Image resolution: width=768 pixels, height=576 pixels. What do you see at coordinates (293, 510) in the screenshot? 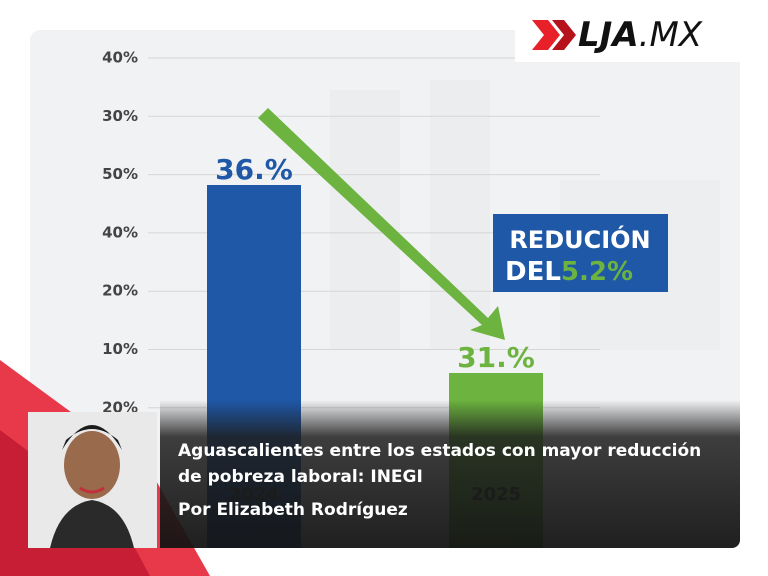
I see `byline: Por Elizabeth Rodríguez` at bounding box center [293, 510].